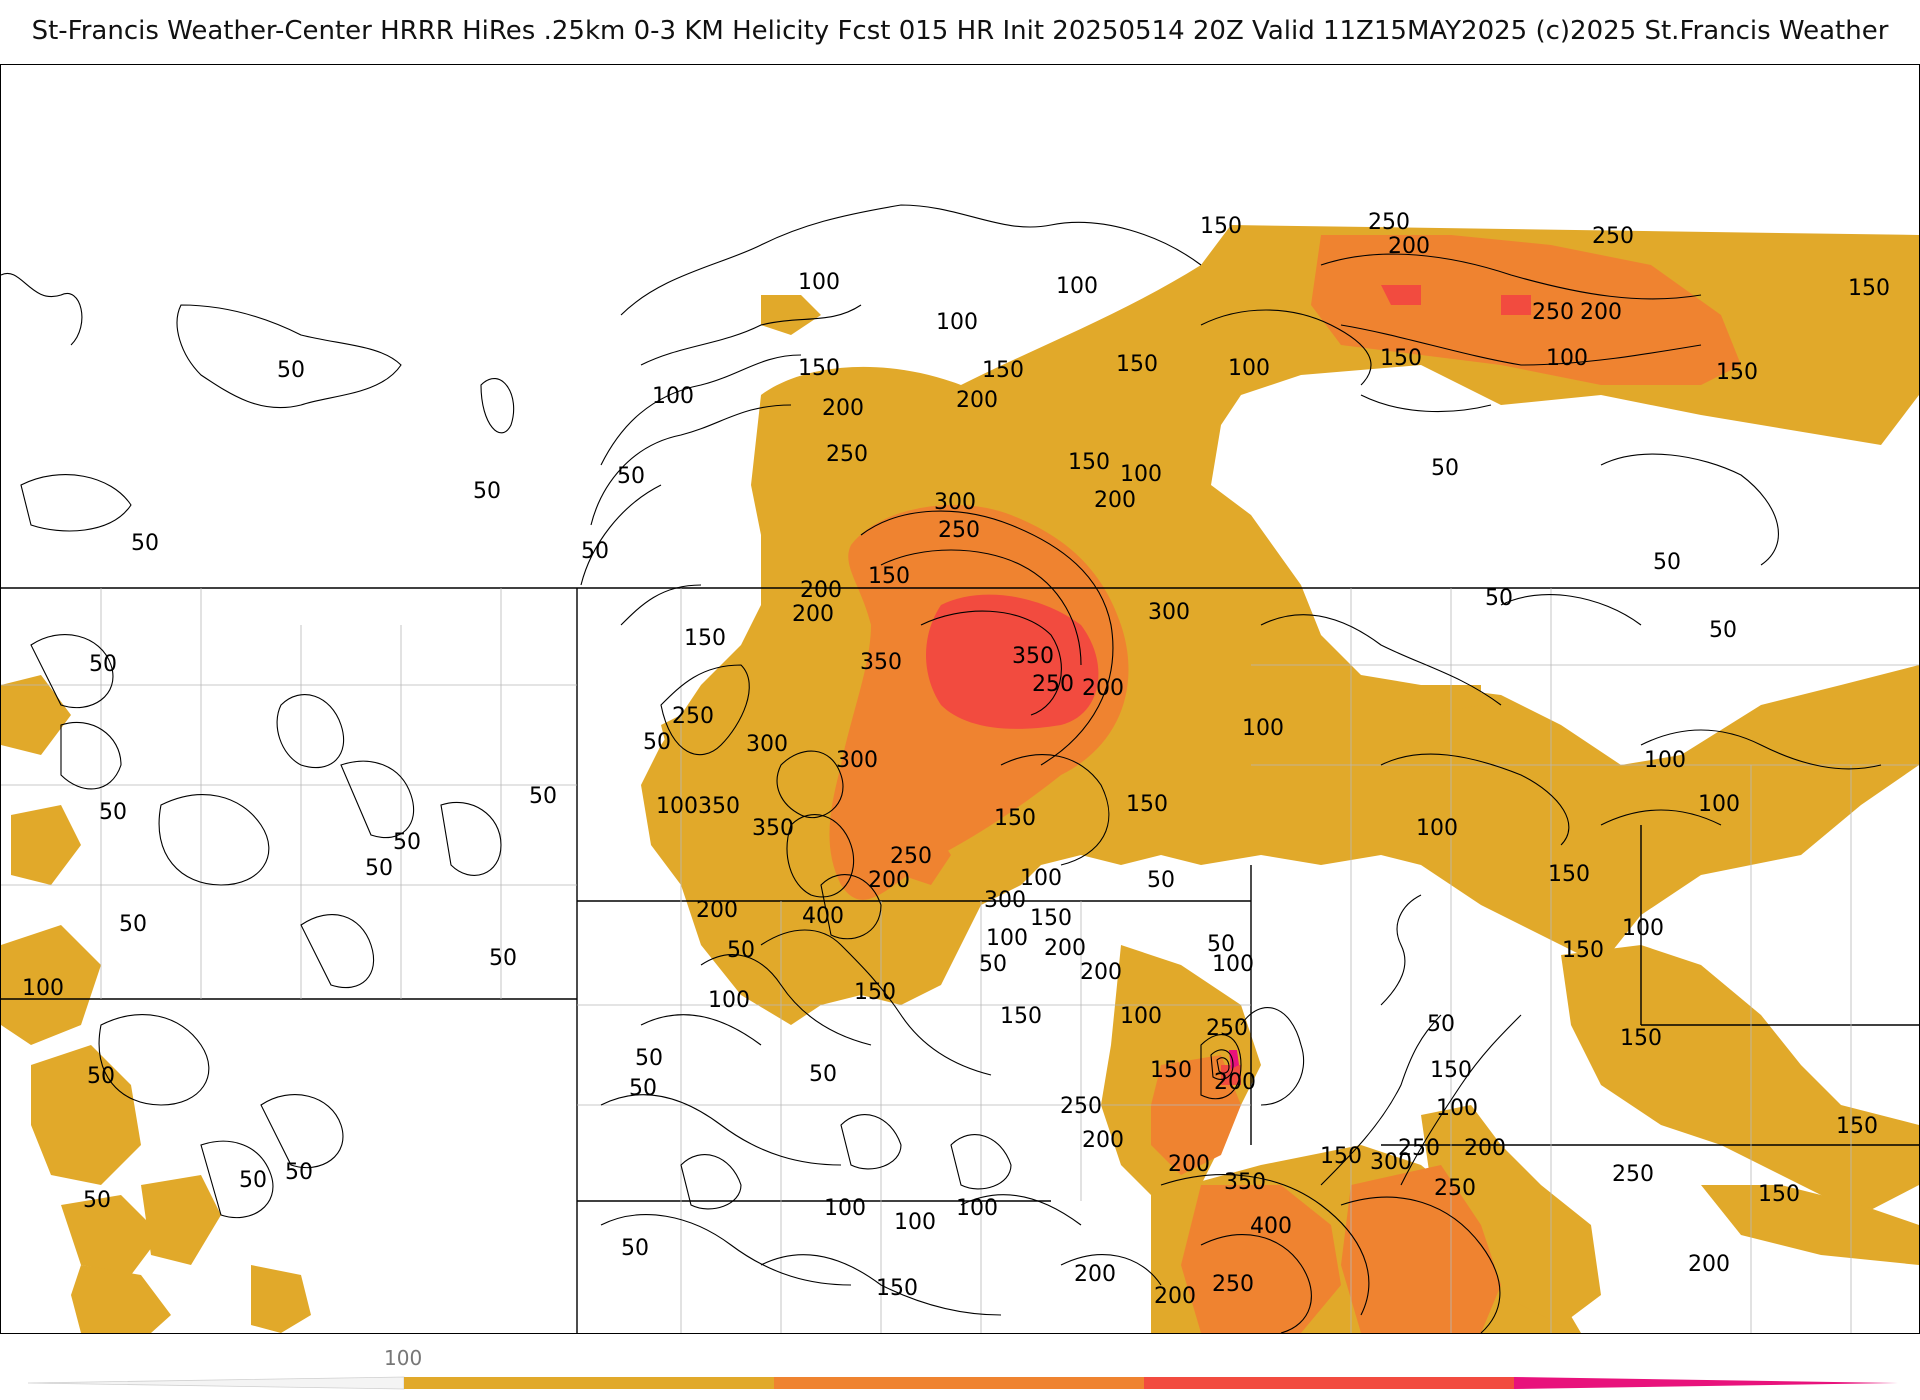  I want to click on colorbar, so click(963, 1383).